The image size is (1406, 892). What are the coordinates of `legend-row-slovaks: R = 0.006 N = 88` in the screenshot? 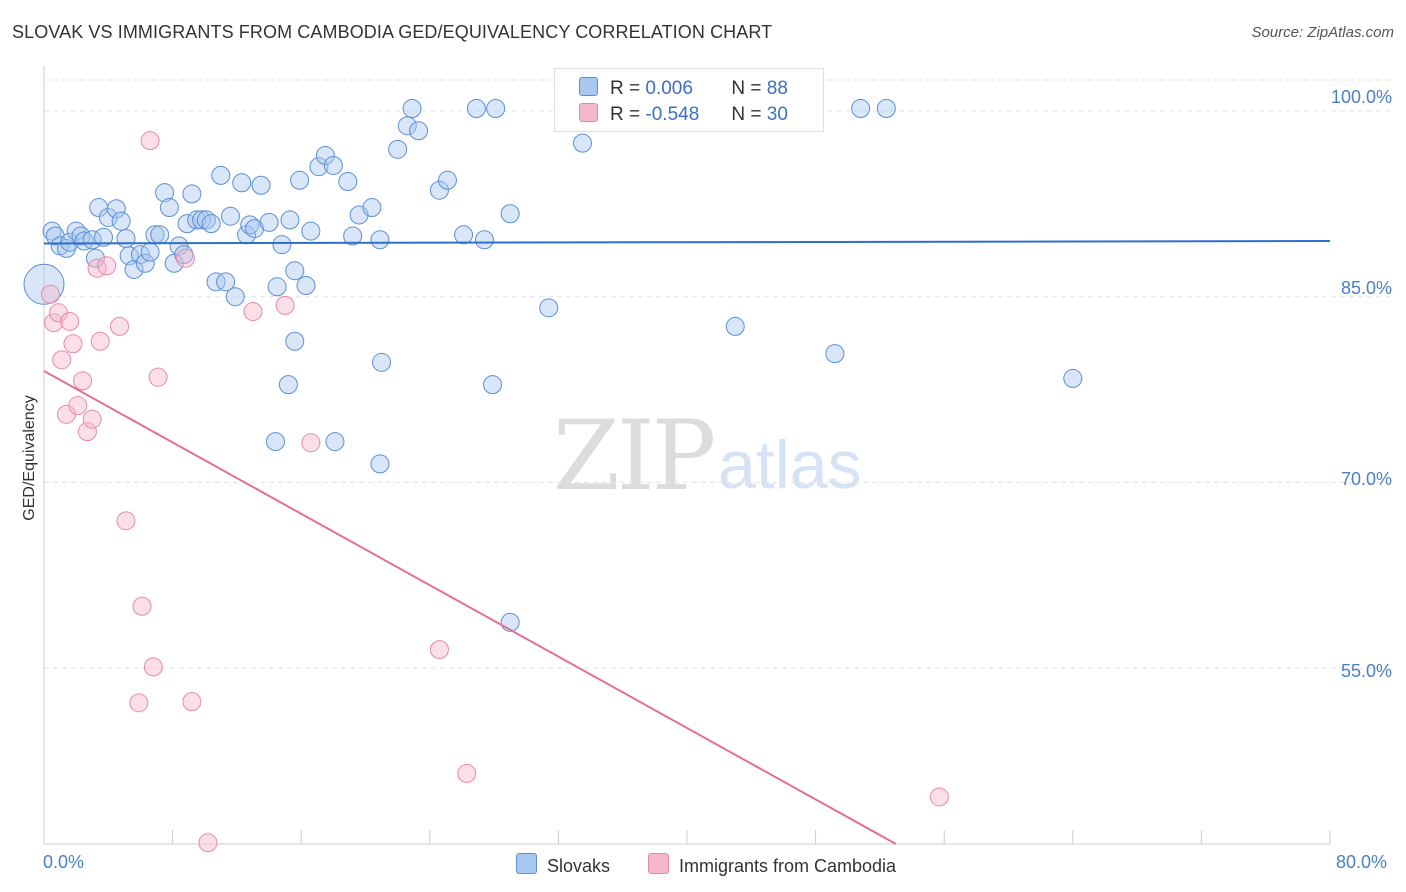 It's located at (683, 89).